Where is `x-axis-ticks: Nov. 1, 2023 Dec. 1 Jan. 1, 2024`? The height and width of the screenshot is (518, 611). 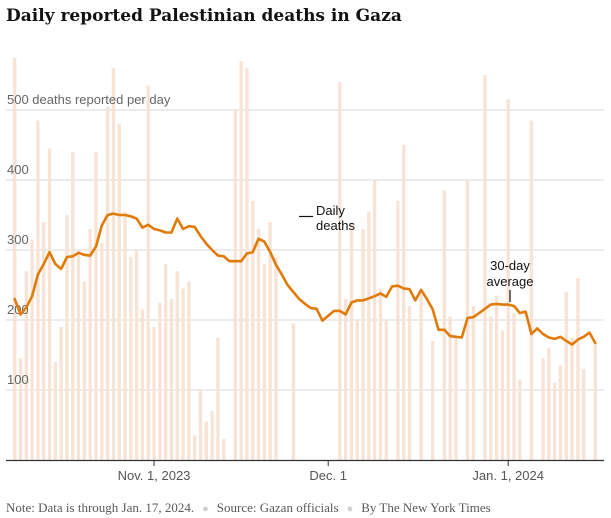
x-axis-ticks: Nov. 1, 2023 Dec. 1 Jan. 1, 2024 is located at coordinates (331, 471).